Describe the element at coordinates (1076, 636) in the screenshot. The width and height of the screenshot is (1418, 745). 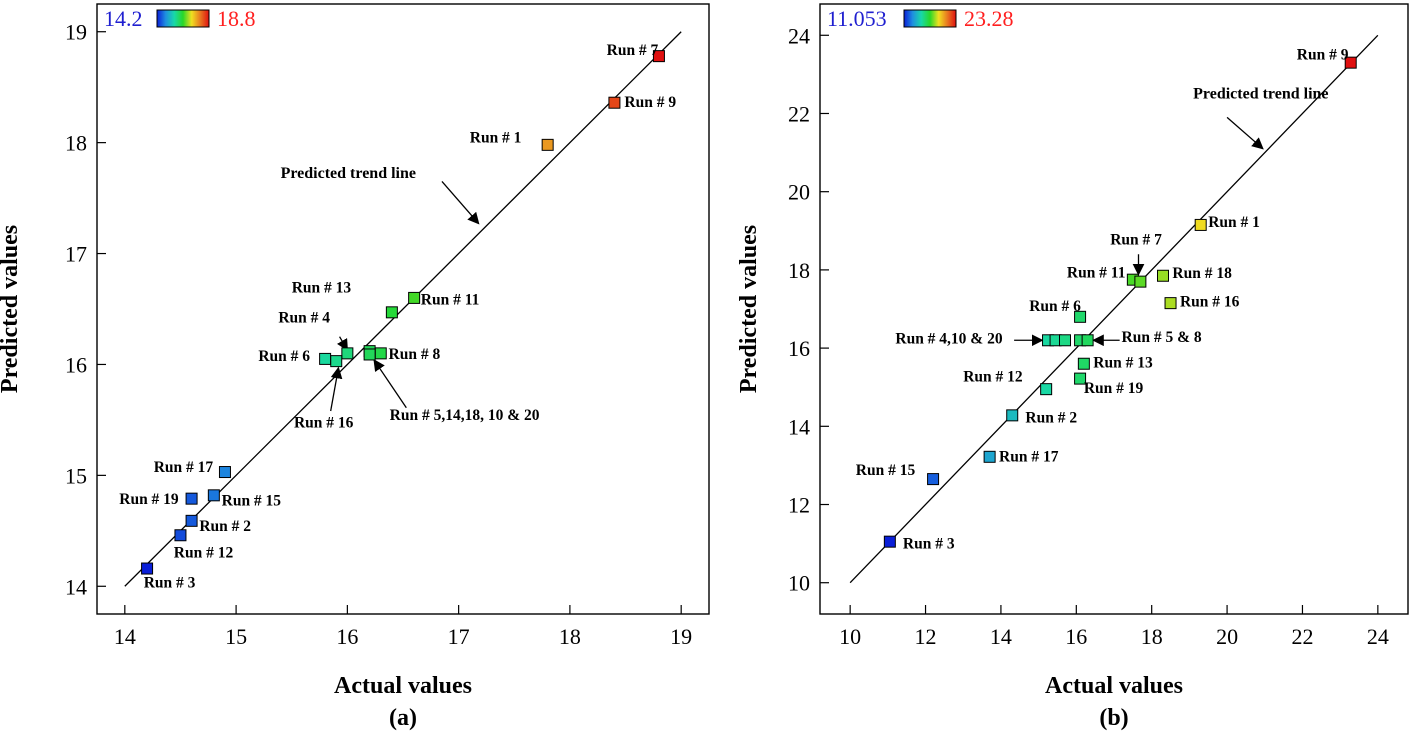
I see `x-tick-label: 16` at that location.